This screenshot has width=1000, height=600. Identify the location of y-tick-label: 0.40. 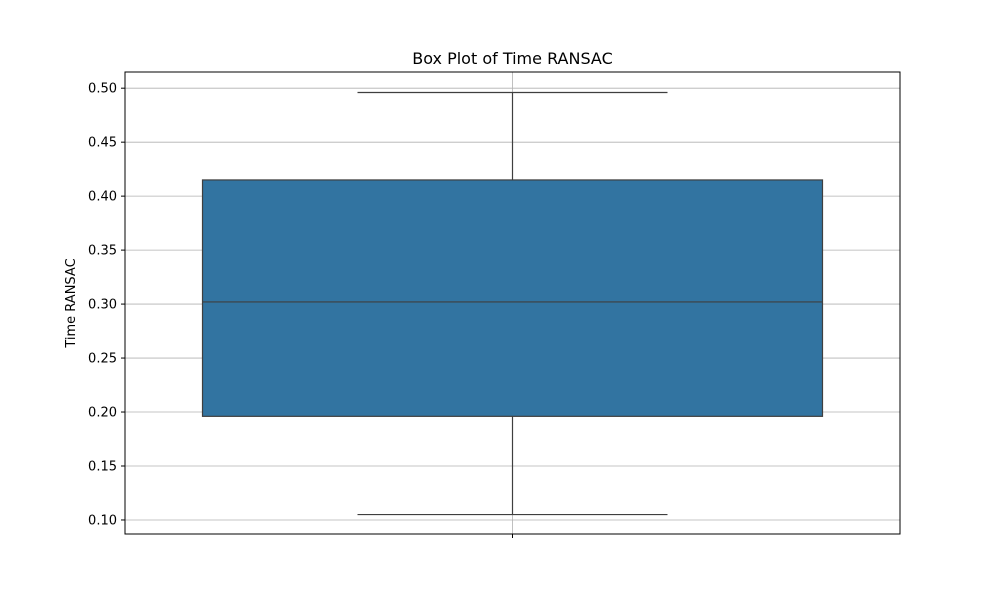
(102, 197).